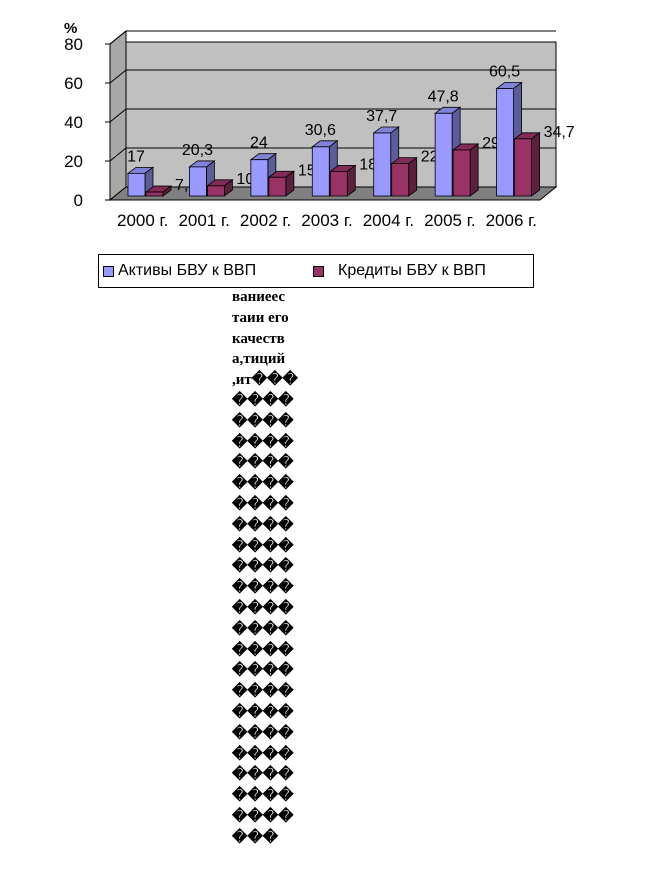 This screenshot has width=649, height=884. I want to click on legend-item-credits: Кредиты БВУ к ВВП, so click(399, 271).